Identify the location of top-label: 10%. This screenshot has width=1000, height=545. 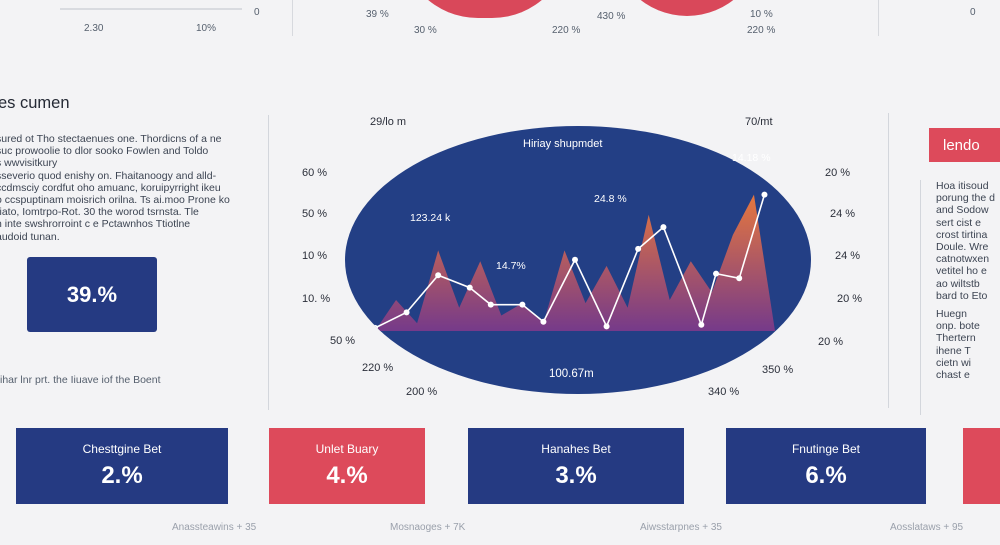
(206, 28).